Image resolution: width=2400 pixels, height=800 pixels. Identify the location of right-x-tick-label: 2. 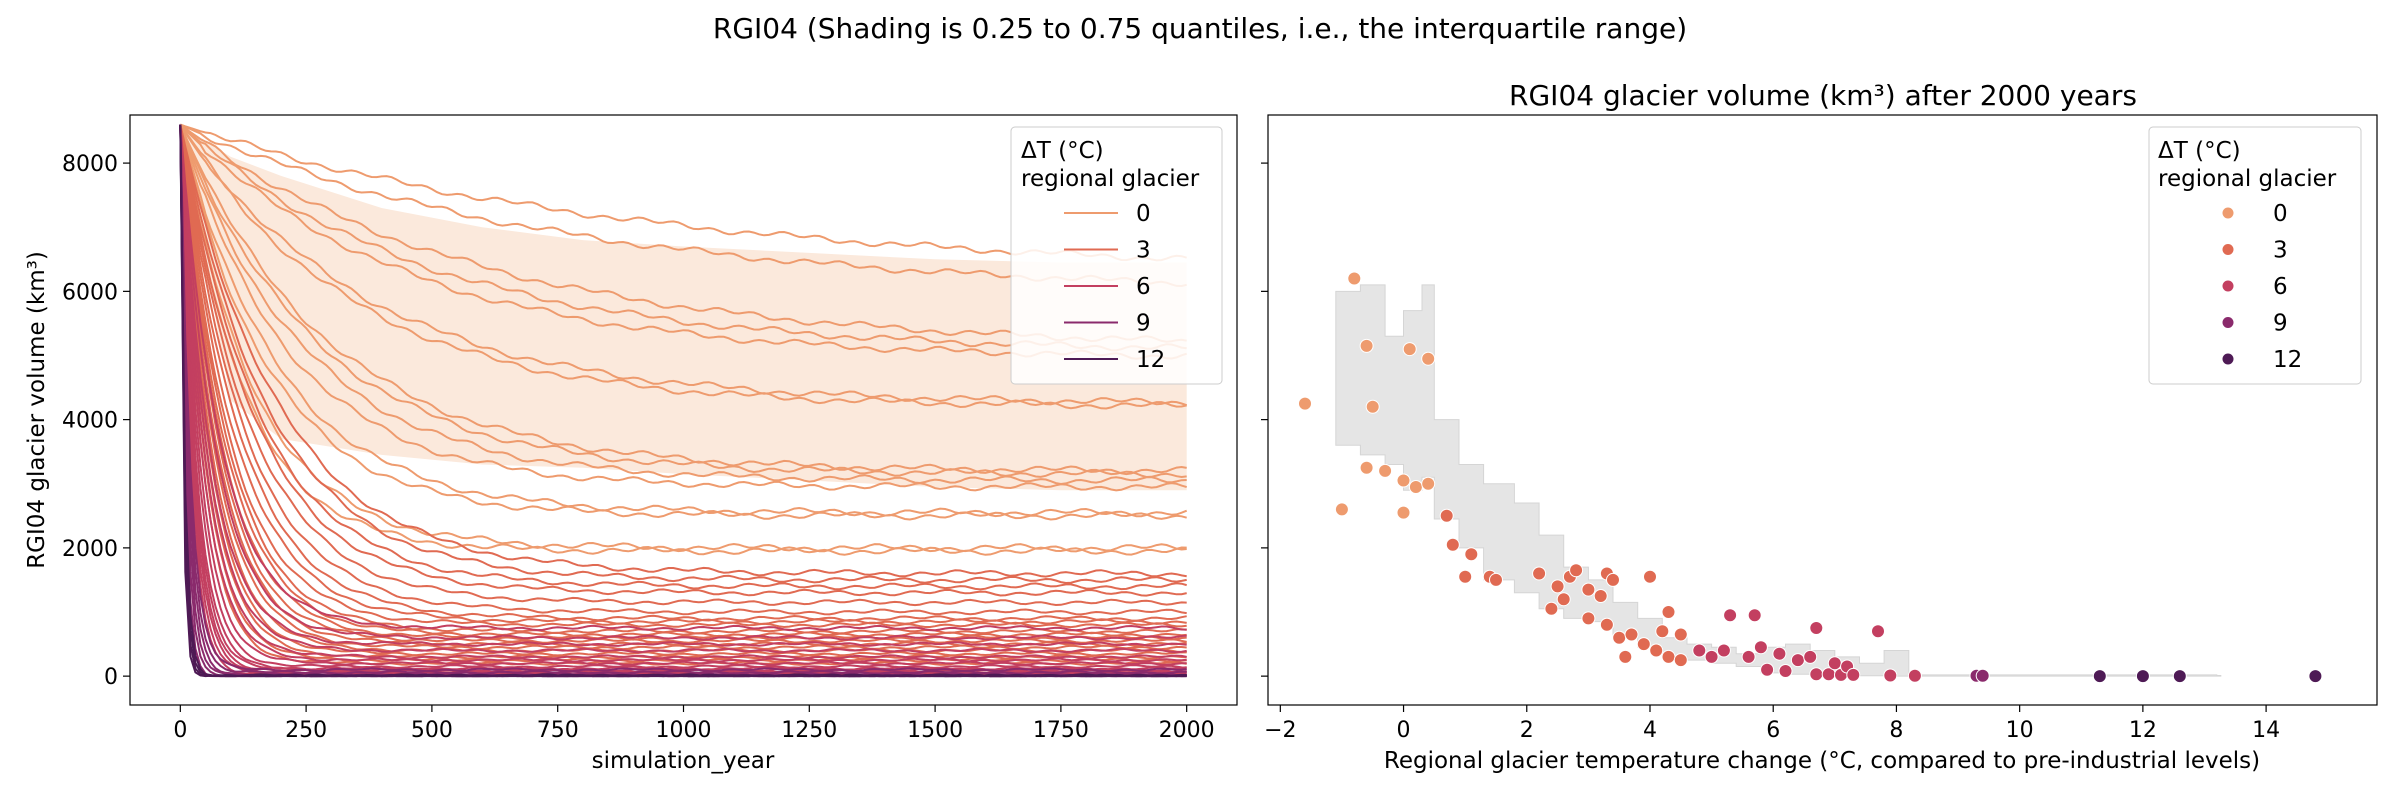
(1527, 730).